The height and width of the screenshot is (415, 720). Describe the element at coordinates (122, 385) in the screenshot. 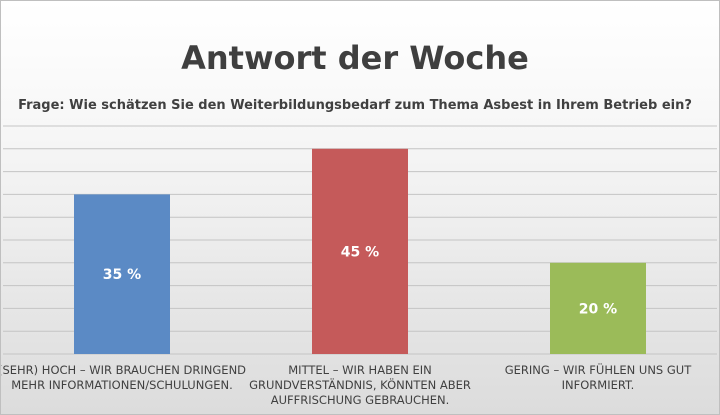

I see `category-label-1-line-2: MEHR INFORMATIONEN/SCHULUNGEN.` at that location.